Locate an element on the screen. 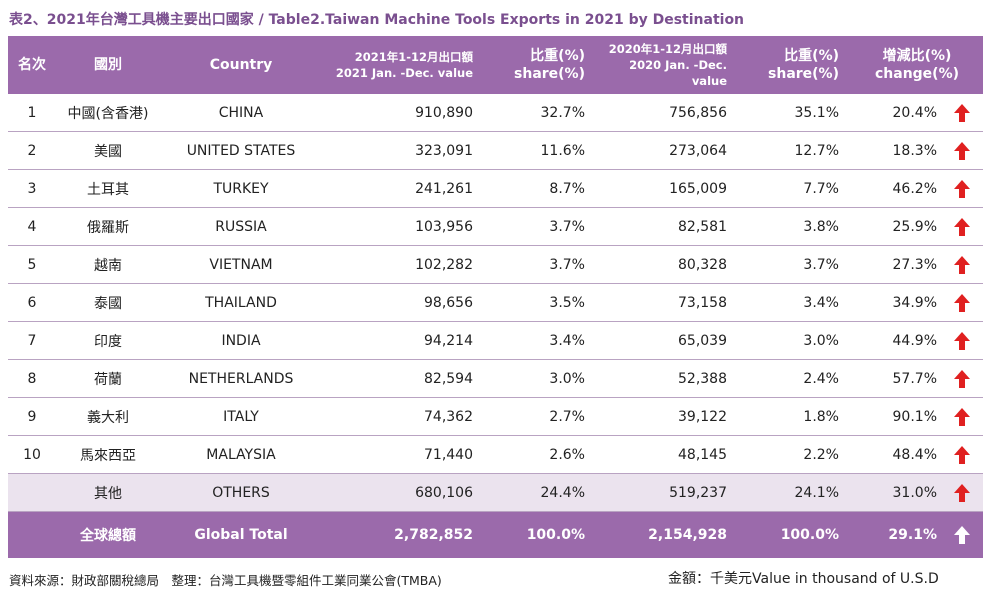  cell-share-2020: 3.7% is located at coordinates (795, 264).